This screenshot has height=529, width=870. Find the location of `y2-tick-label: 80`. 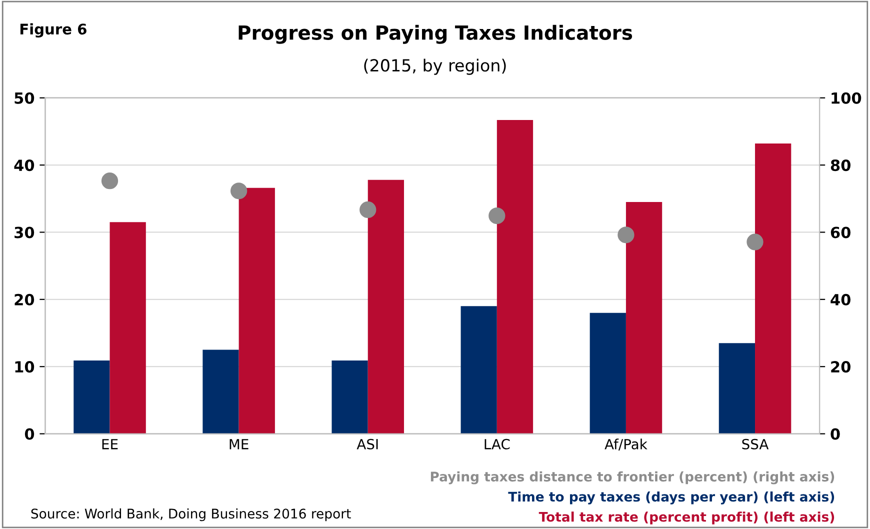

y2-tick-label: 80 is located at coordinates (840, 166).